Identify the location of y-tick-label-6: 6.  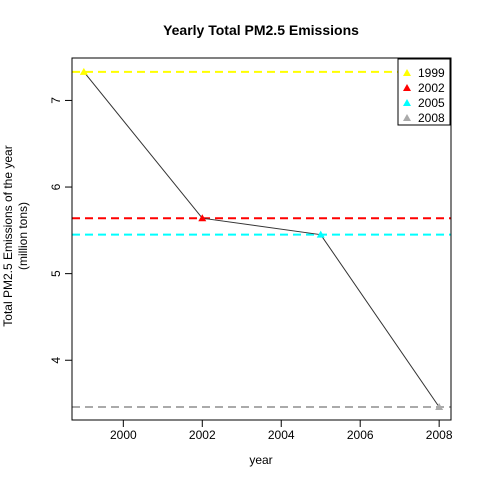
(56, 186).